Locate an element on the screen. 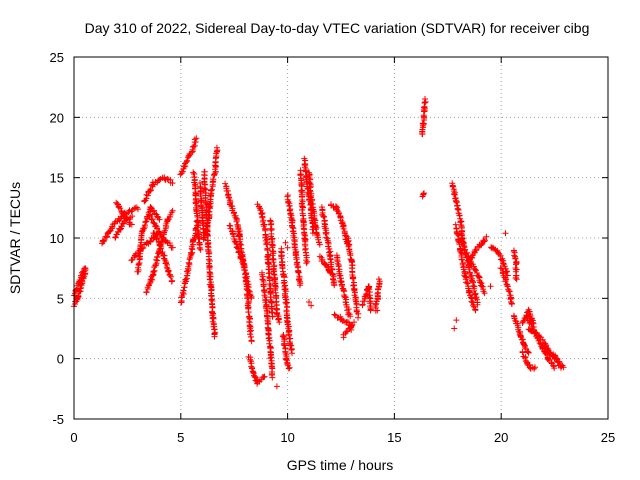  y-tick-label: 0 is located at coordinates (60, 359).